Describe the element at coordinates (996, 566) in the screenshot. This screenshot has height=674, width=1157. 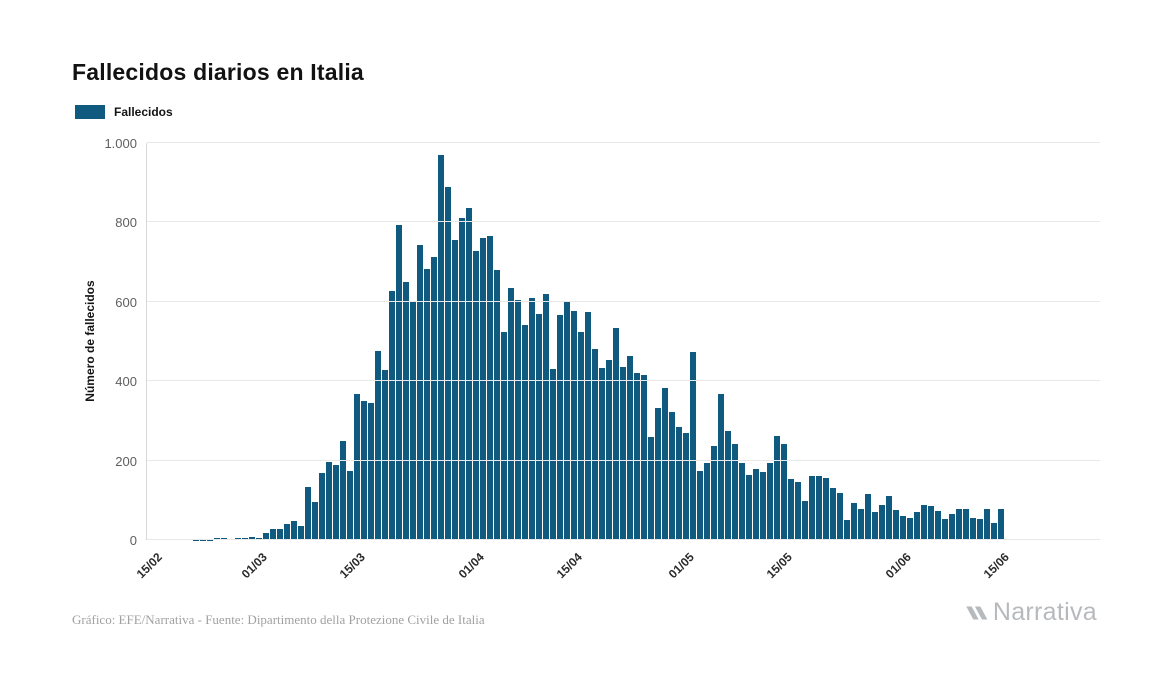
I see `x-tick-label: 15/06` at that location.